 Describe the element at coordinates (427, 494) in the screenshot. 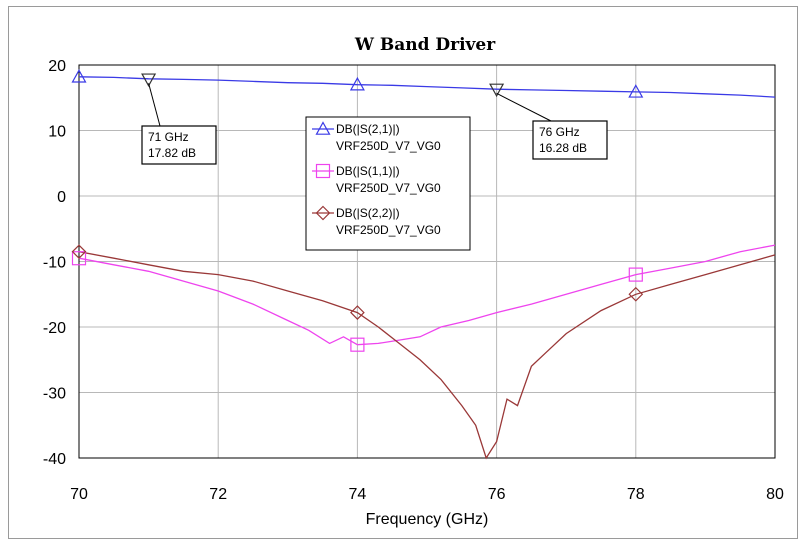

I see `x-tick-labels: 70 72 74 76 78 80` at that location.